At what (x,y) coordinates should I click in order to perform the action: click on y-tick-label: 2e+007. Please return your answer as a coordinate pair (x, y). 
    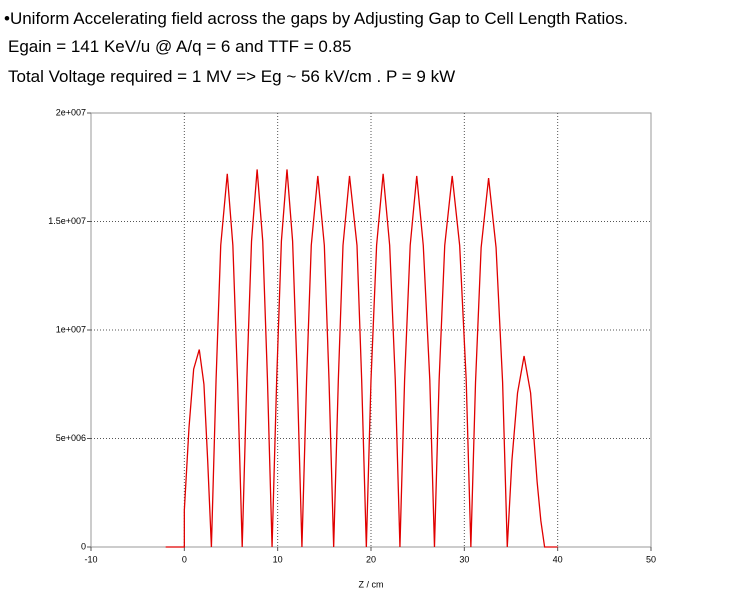
    Looking at the image, I should click on (71, 112).